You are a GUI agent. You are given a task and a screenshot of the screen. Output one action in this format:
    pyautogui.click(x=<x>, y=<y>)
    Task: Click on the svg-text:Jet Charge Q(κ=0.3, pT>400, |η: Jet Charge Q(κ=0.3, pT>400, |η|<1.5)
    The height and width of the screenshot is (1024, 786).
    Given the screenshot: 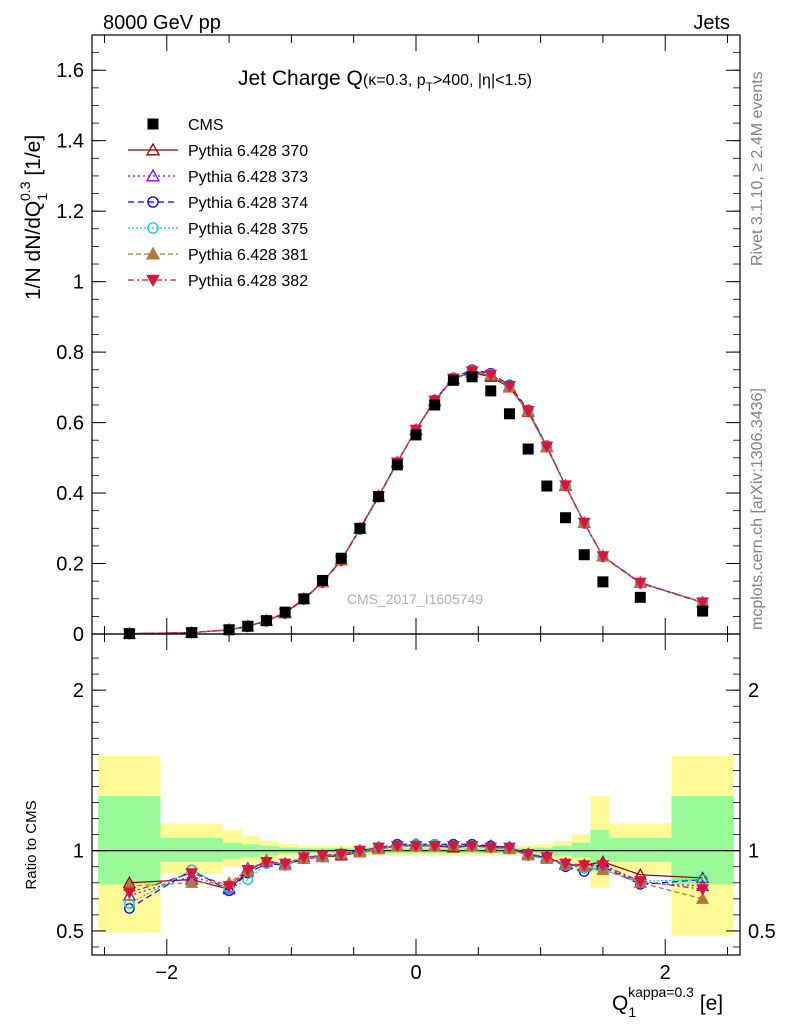 What is the action you would take?
    pyautogui.click(x=385, y=80)
    